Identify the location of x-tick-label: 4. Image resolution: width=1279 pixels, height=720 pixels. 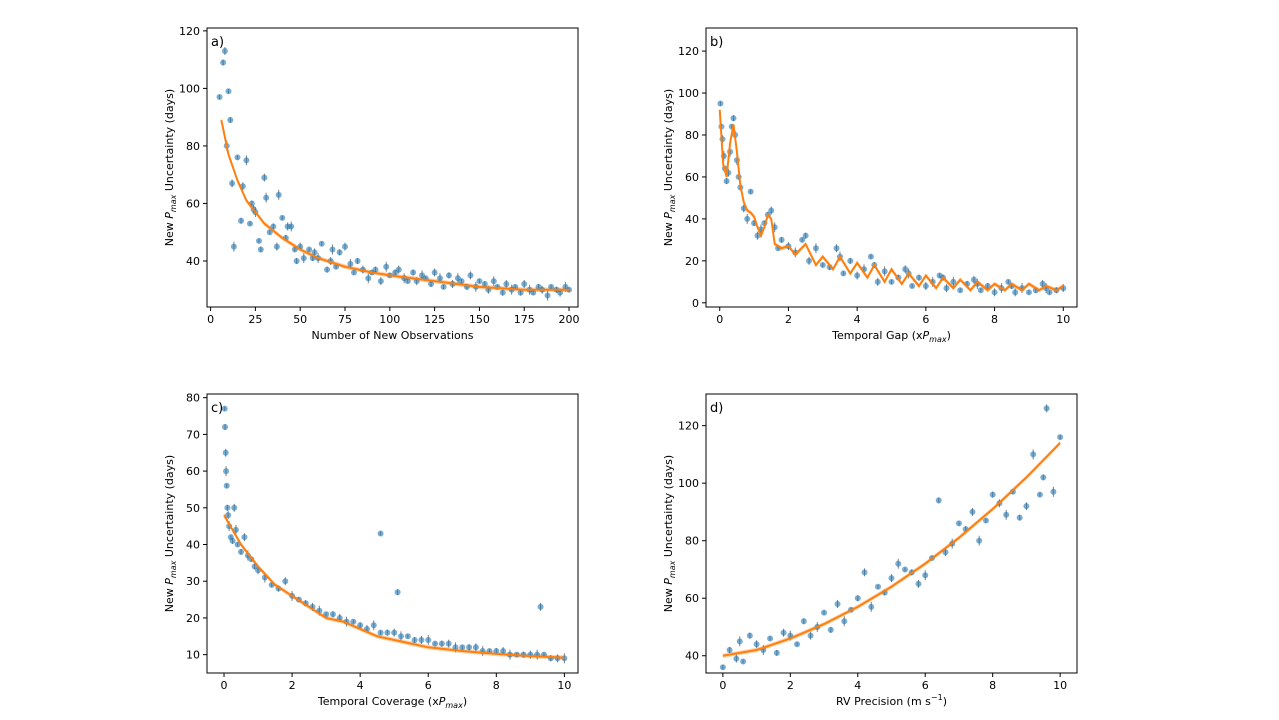
(857, 685).